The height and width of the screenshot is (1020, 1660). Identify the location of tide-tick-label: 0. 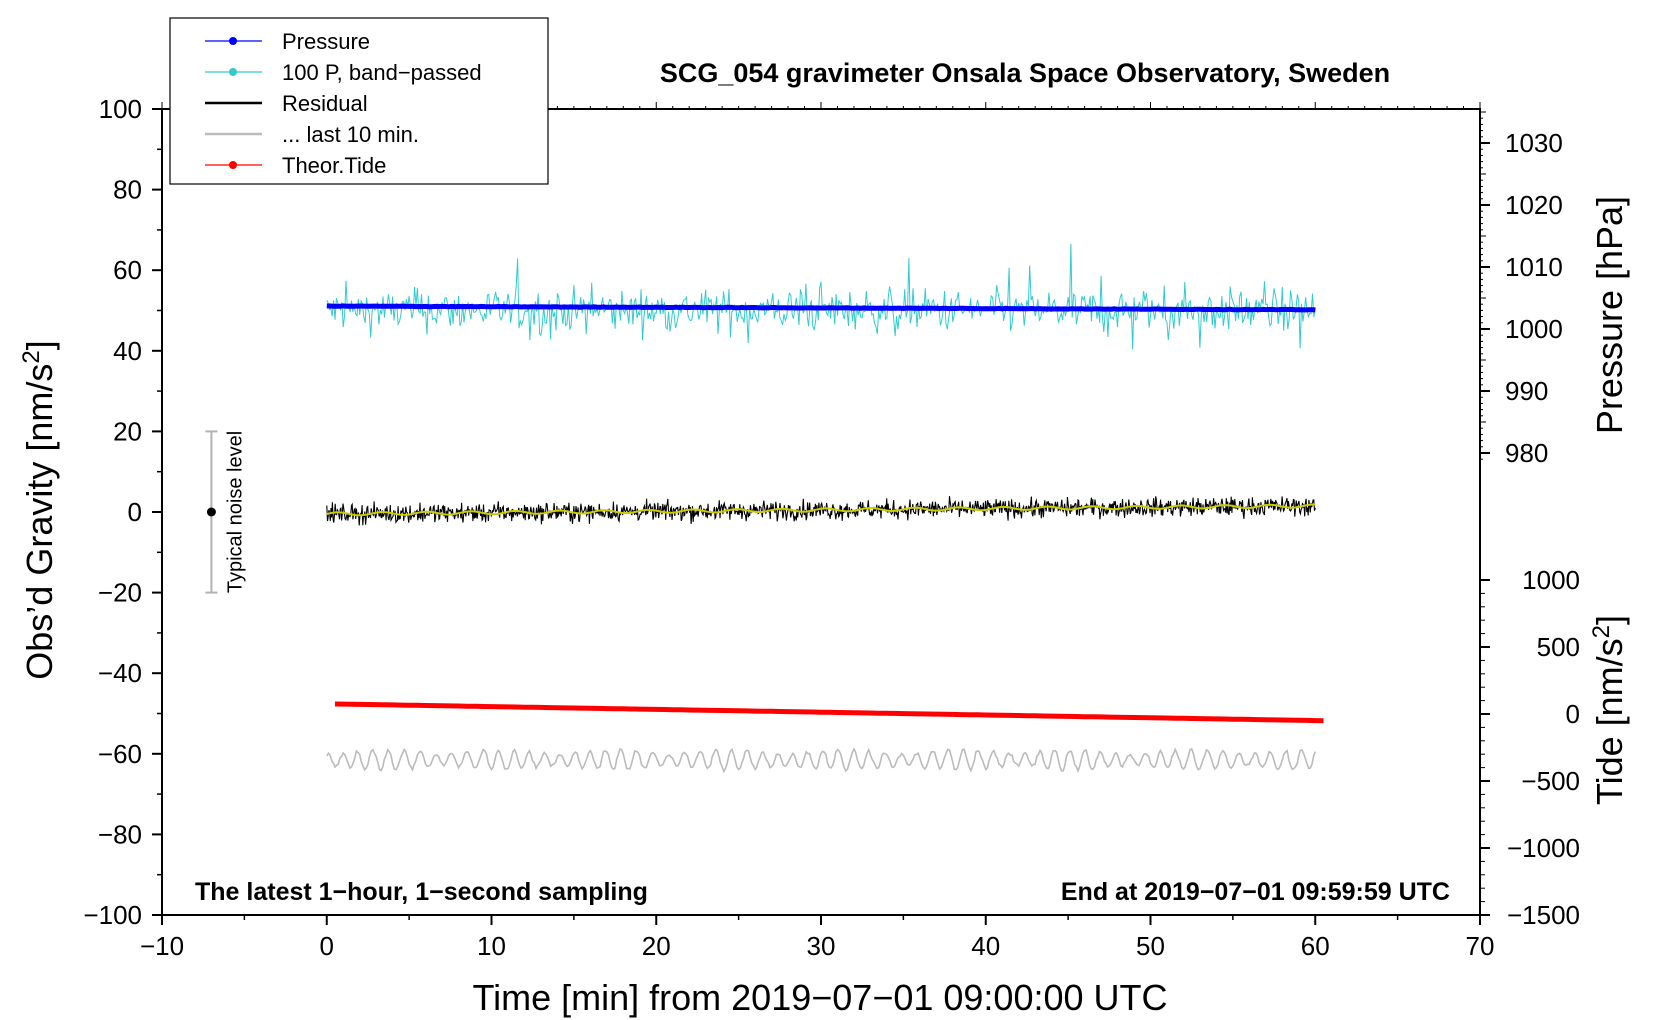
(1573, 714).